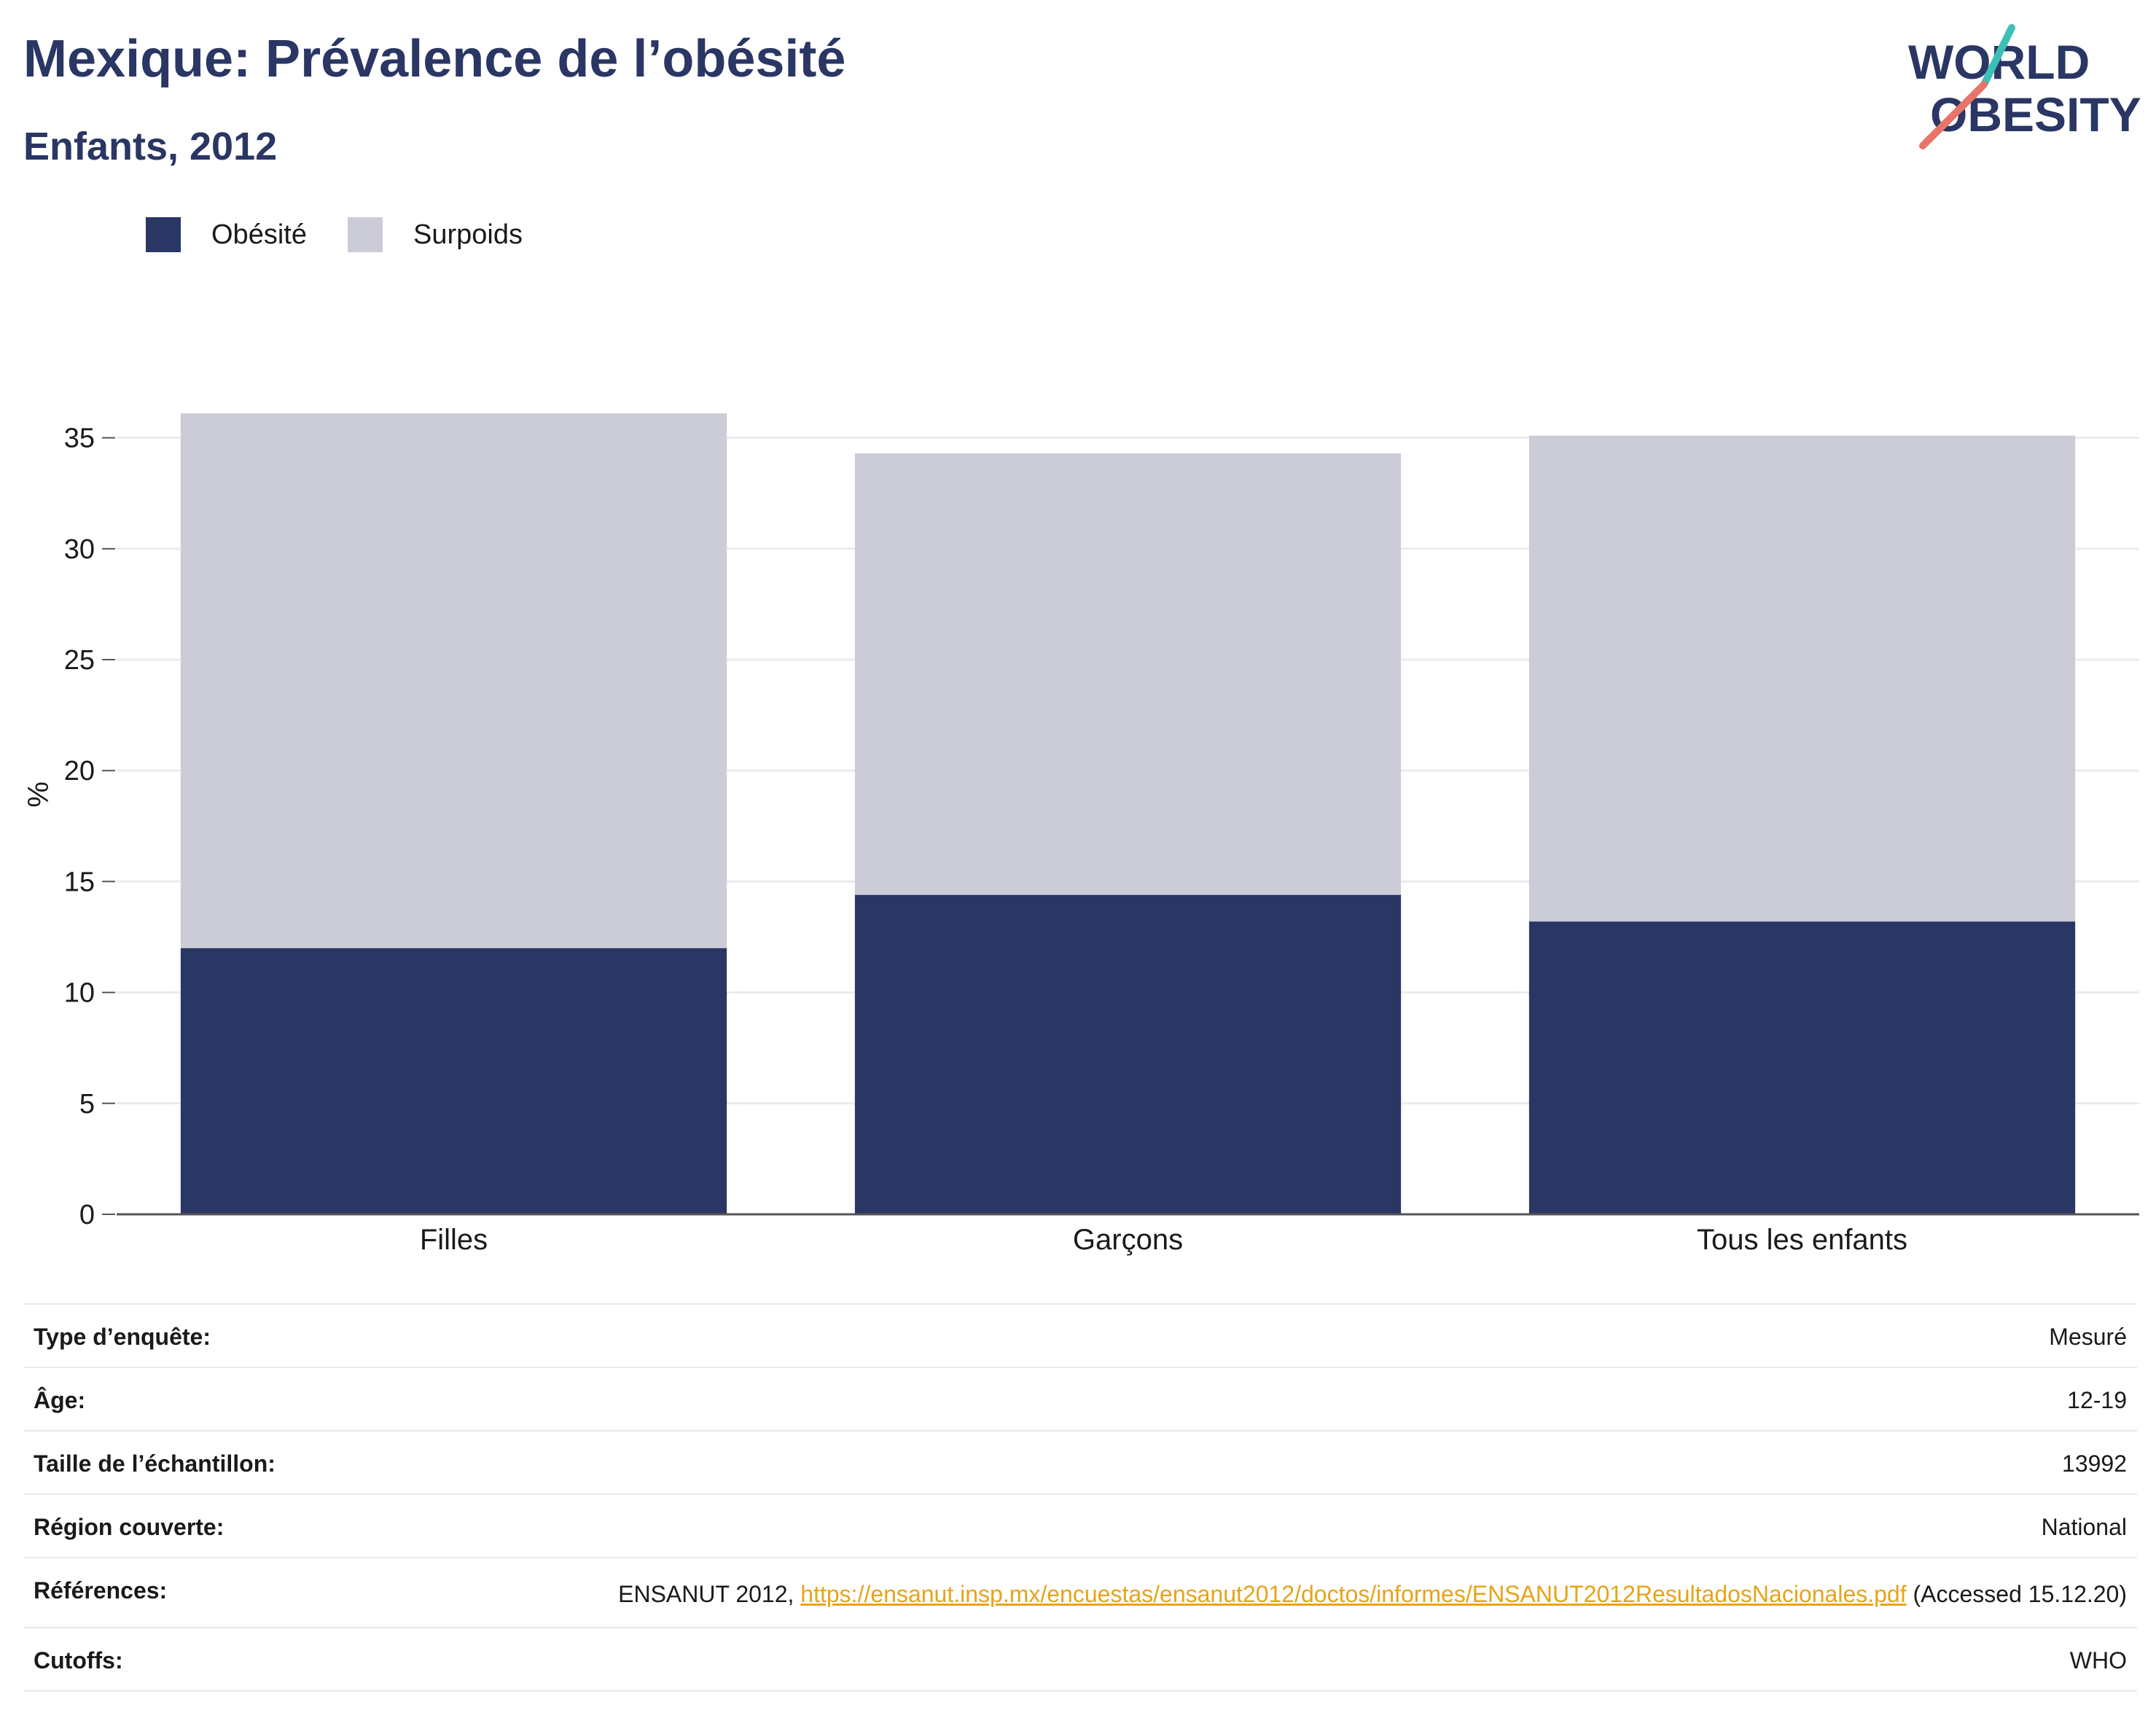 The image size is (2156, 1734). Describe the element at coordinates (2025, 86) in the screenshot. I see `world-obesity-logo: WORLD OBESITY` at that location.